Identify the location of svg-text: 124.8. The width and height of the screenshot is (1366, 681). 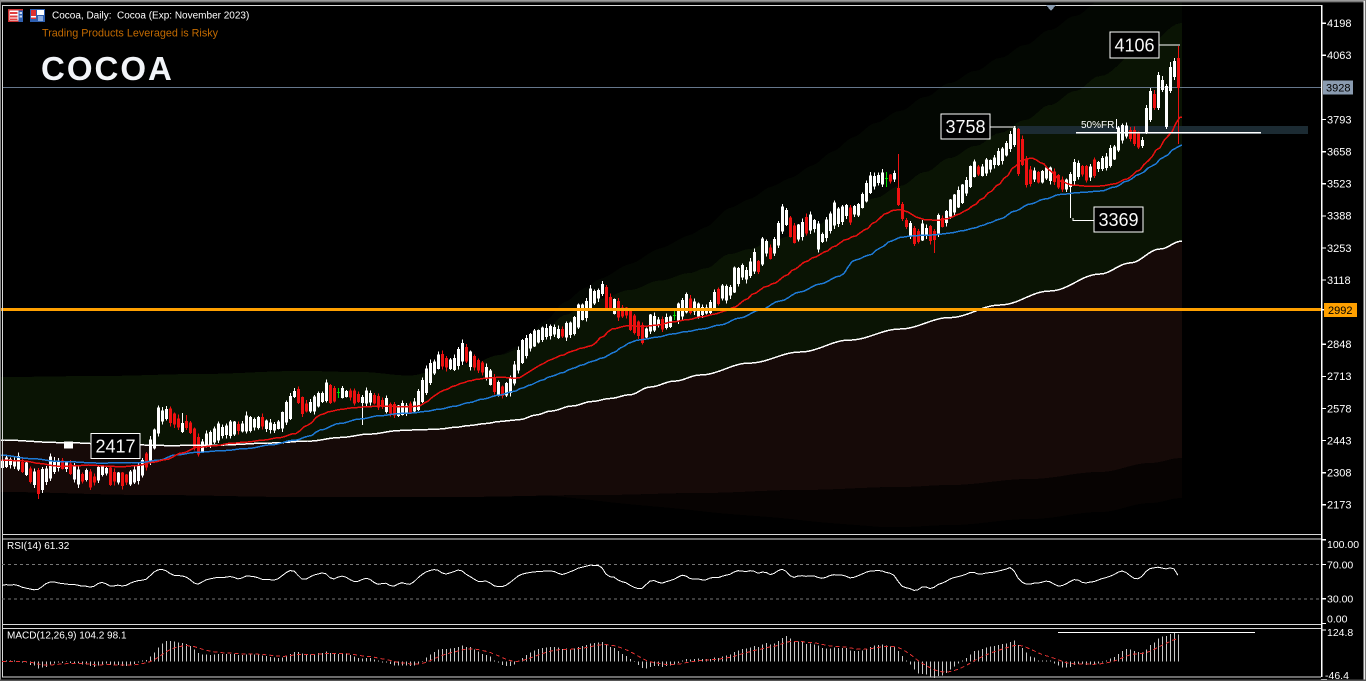
(1340, 633).